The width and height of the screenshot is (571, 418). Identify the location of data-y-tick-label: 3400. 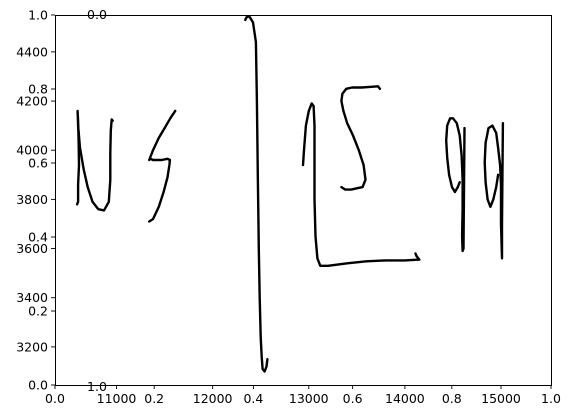
(32, 297).